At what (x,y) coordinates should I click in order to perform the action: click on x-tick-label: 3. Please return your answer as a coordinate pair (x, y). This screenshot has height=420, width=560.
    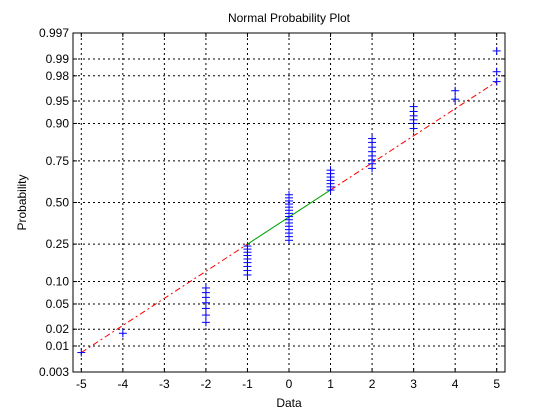
    Looking at the image, I should click on (413, 384).